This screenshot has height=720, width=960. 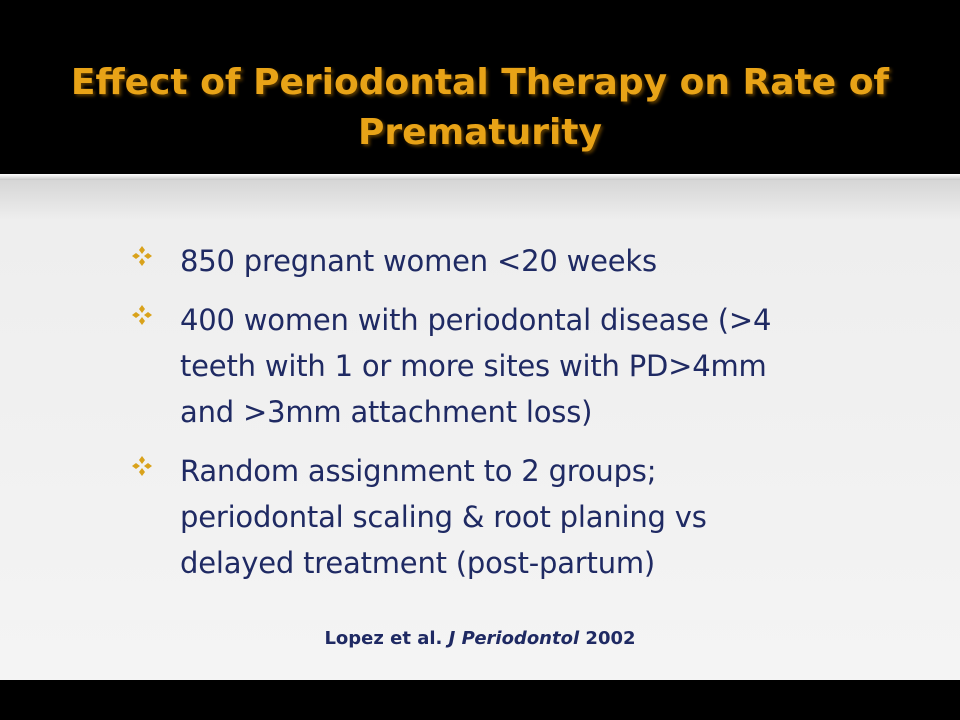 I want to click on citation: Lopez et al. J Periodontol 2002, so click(x=480, y=638).